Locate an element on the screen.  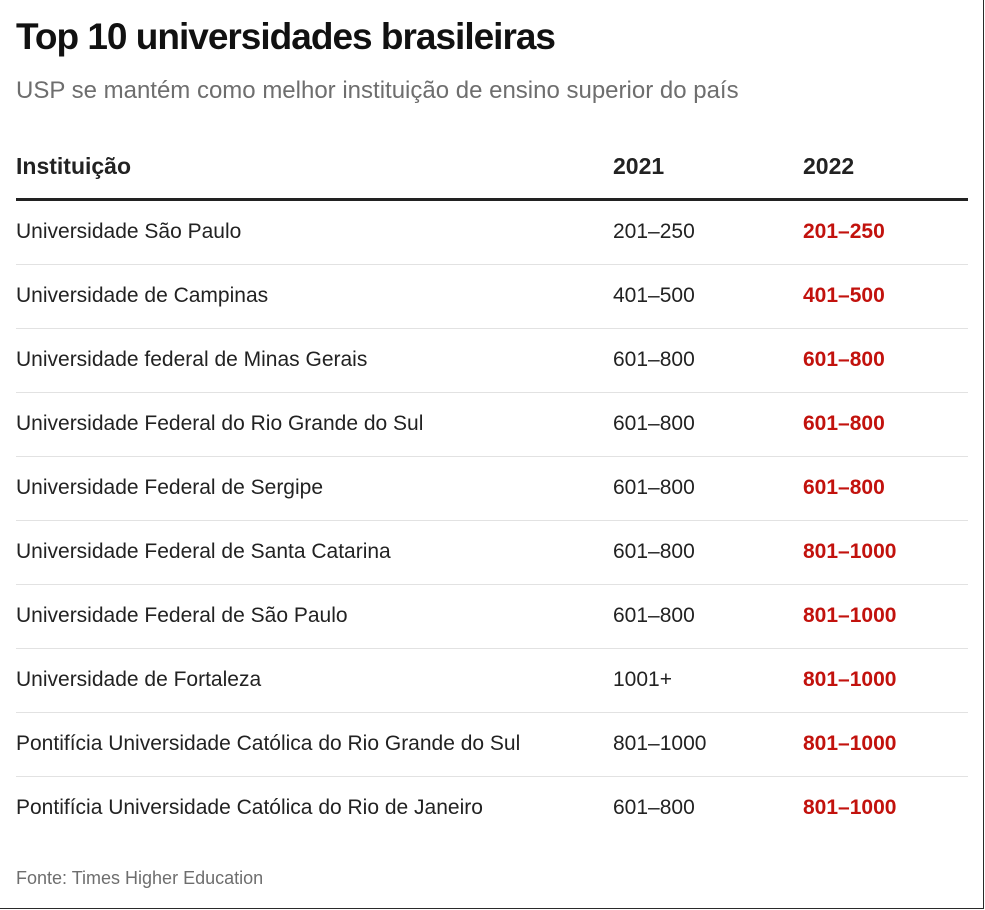
column-header-2022: 2022 is located at coordinates (829, 166).